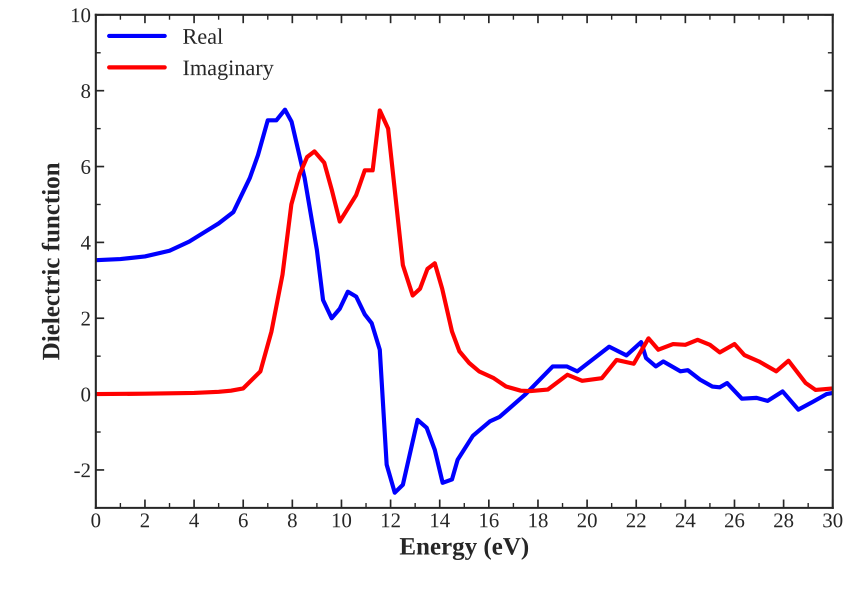 This screenshot has height=594, width=848. I want to click on x-tick-label: 6, so click(243, 520).